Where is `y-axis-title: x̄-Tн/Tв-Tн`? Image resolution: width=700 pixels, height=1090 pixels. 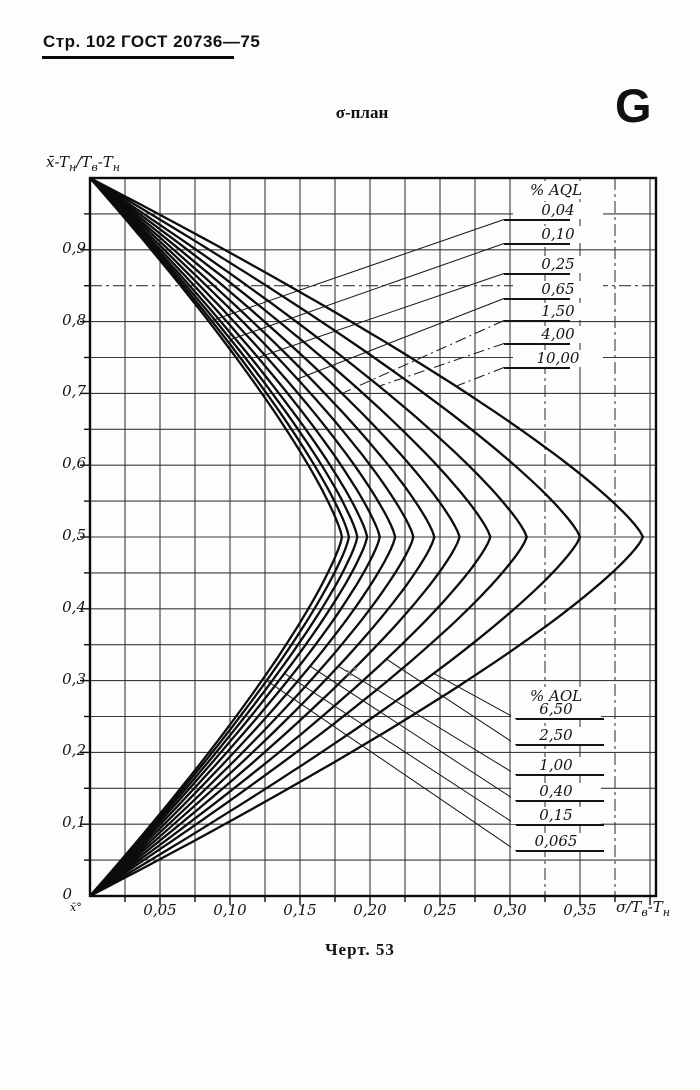
y-axis-title: x̄-Tн/Tв-Tн is located at coordinates (83, 163).